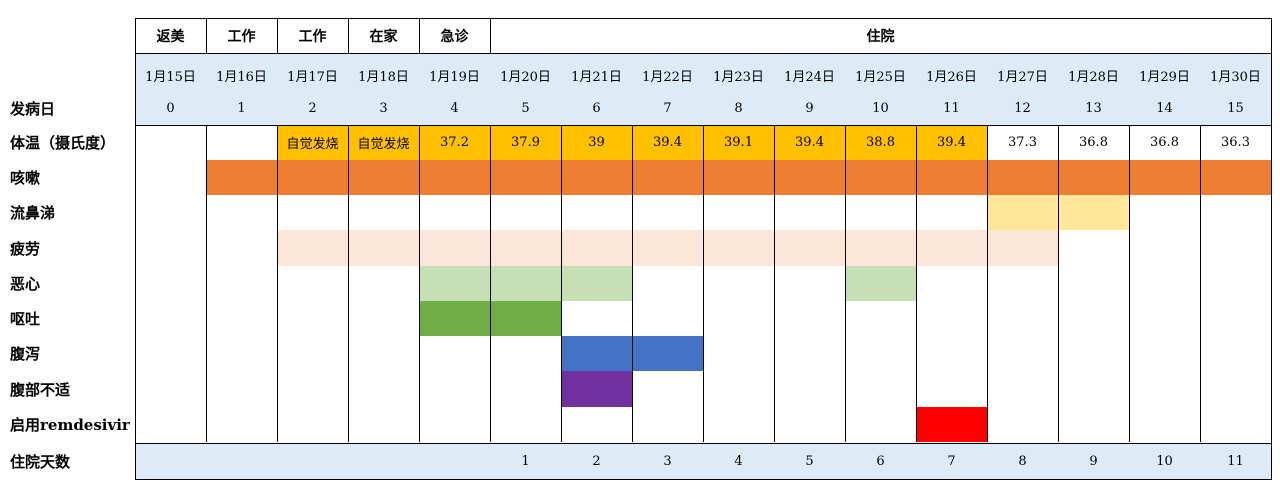 The image size is (1280, 500). I want to click on hospital-day-number: 9, so click(1093, 461).